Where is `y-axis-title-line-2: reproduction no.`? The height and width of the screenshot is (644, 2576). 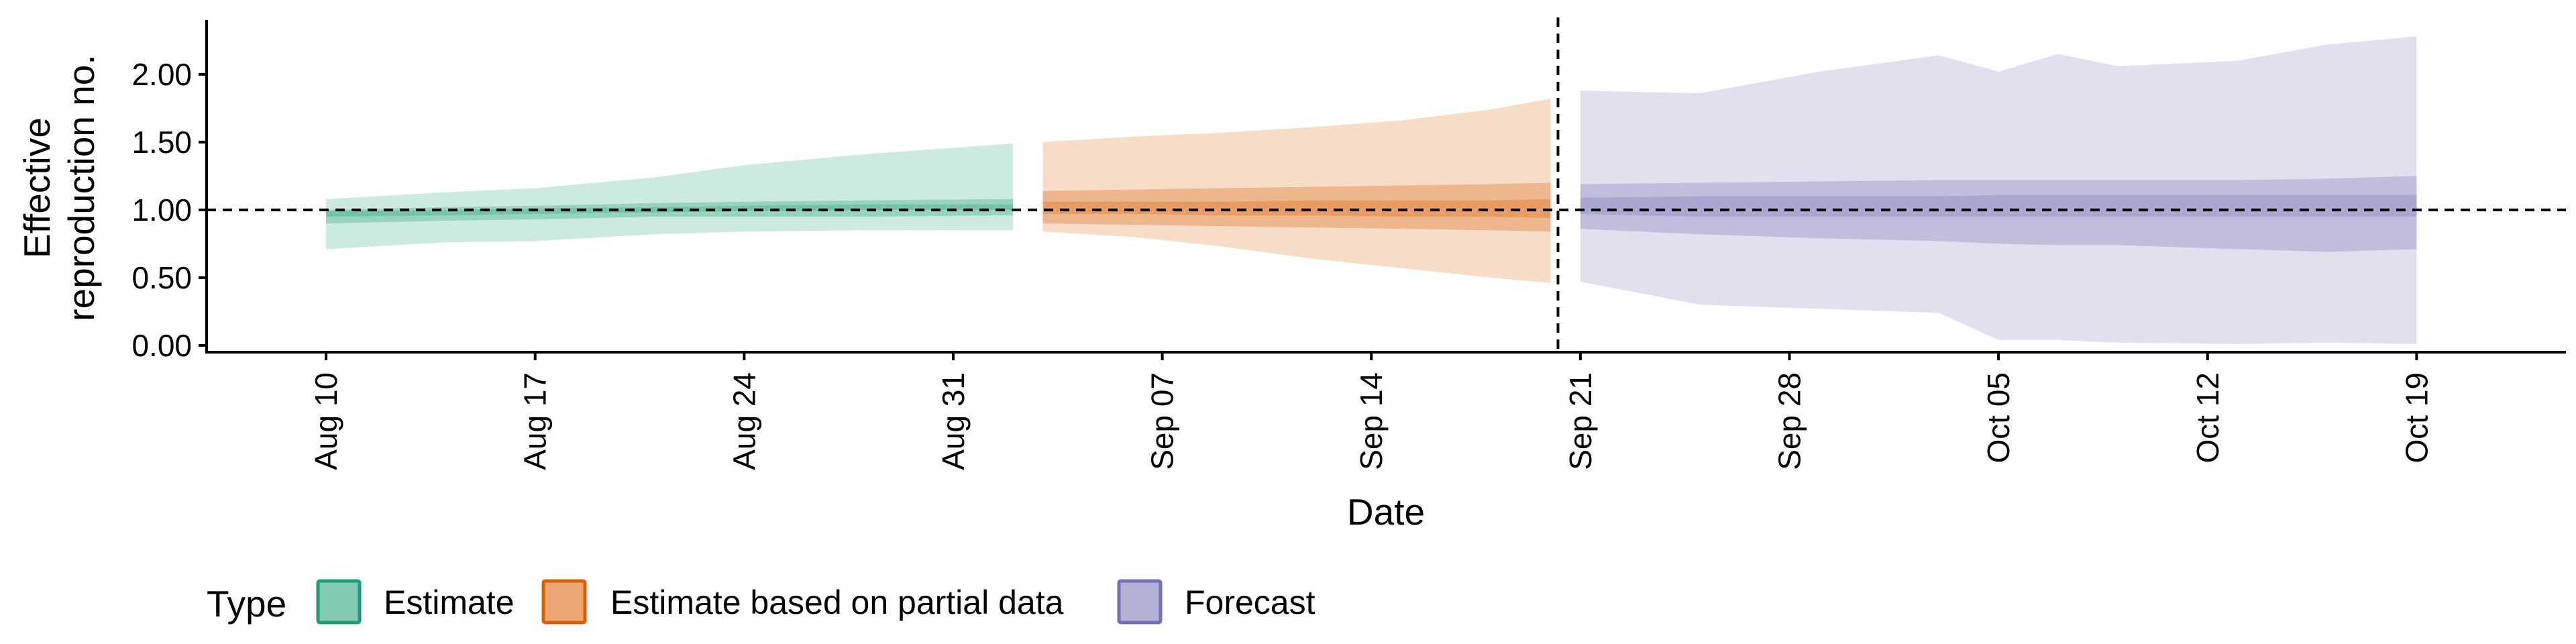
y-axis-title-line-2: reproduction no. is located at coordinates (81, 187).